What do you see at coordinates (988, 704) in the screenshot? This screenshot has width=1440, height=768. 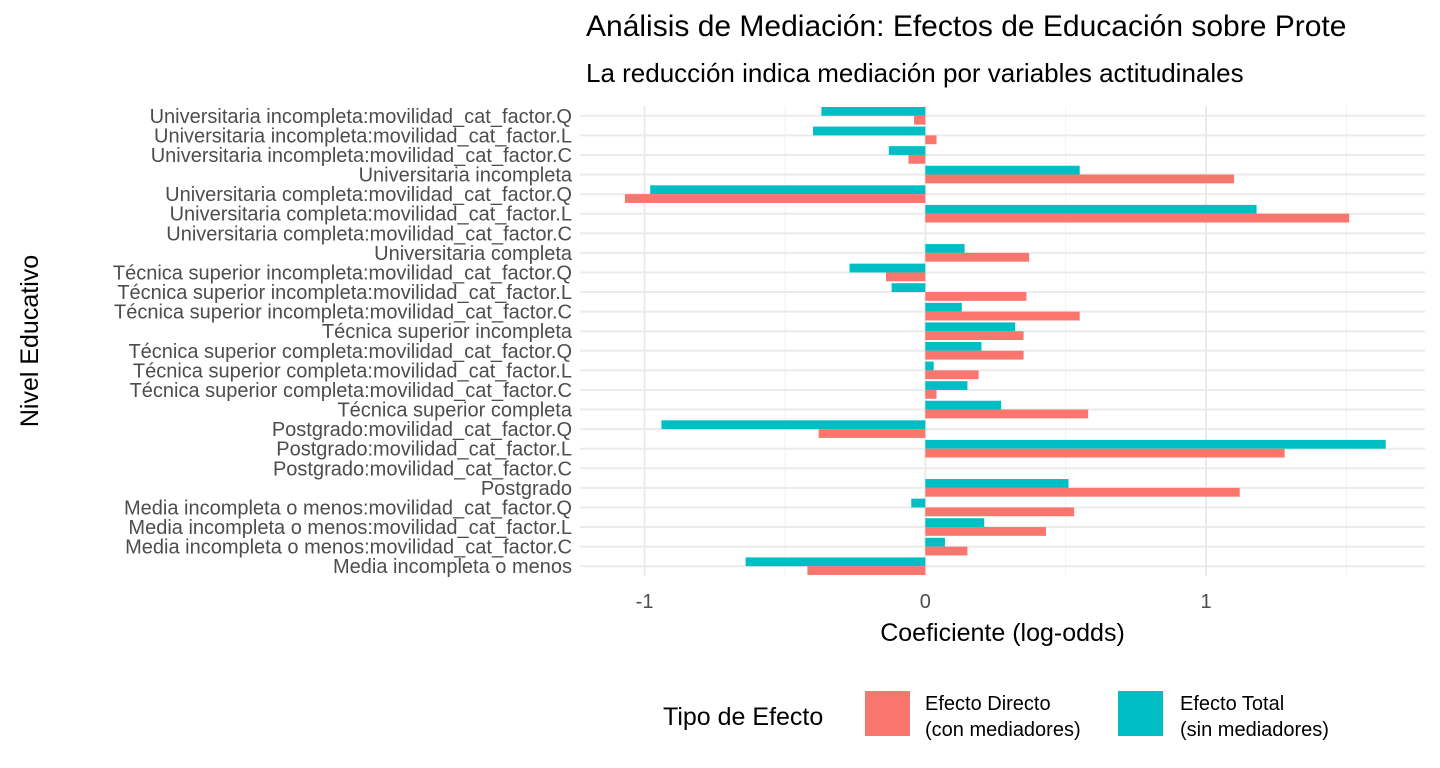 I see `legend-label: Efecto Directo` at bounding box center [988, 704].